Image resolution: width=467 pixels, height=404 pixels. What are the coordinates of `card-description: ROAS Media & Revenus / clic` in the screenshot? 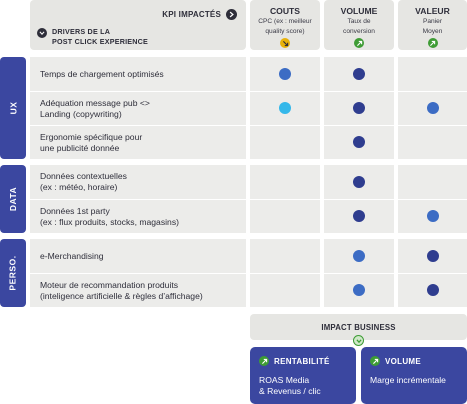 It's located at (290, 385).